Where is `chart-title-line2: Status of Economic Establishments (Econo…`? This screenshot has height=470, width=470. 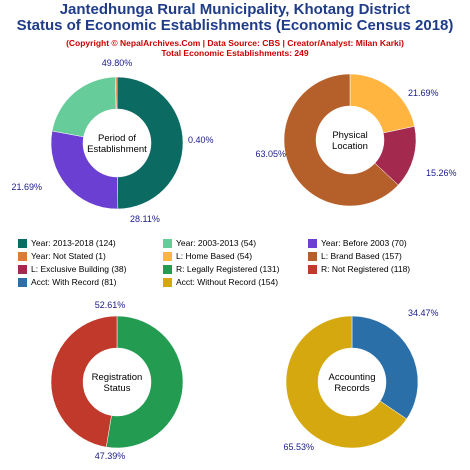
chart-title-line2: Status of Economic Establishments (Econo… is located at coordinates (235, 25).